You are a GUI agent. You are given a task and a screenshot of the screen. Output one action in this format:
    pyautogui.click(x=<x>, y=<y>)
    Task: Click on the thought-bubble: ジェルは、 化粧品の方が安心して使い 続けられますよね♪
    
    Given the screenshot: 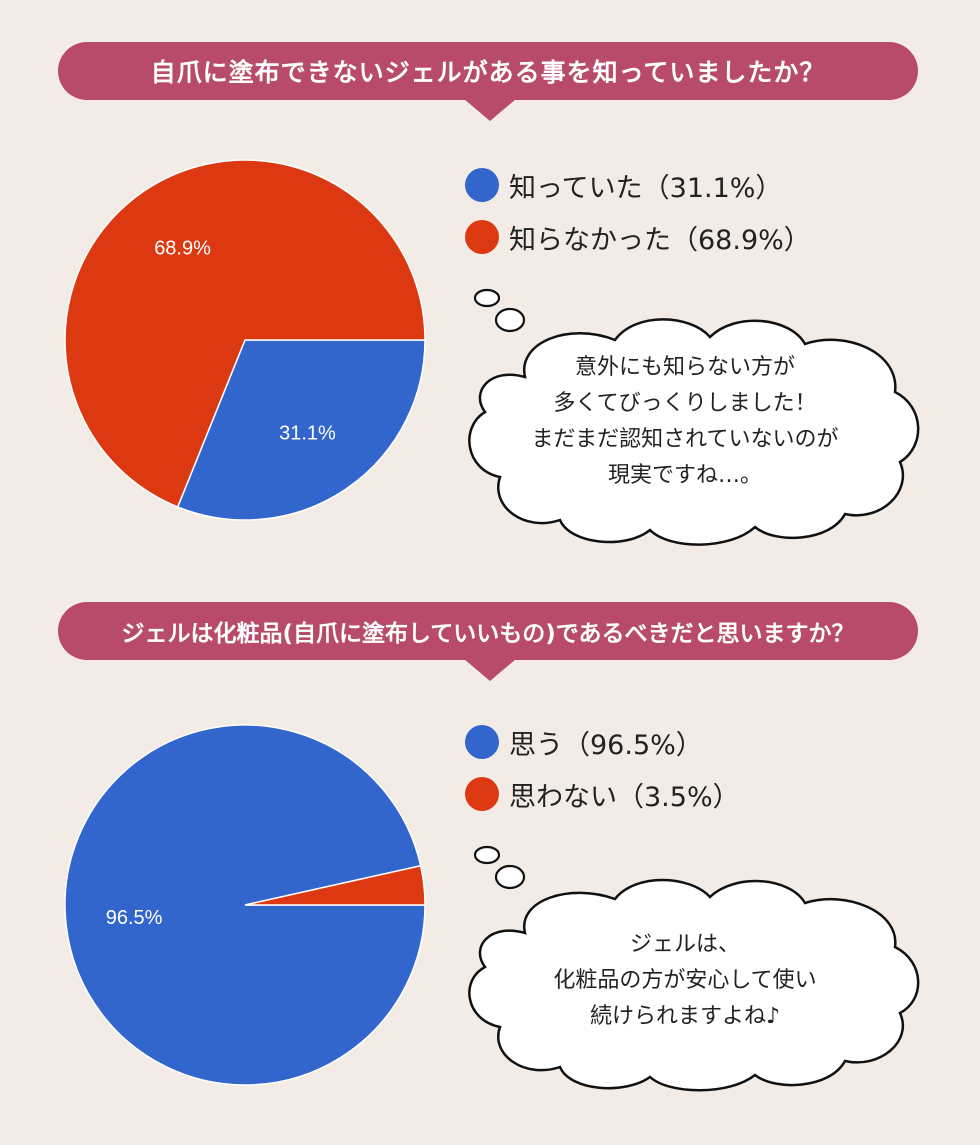 What is the action you would take?
    pyautogui.click(x=690, y=972)
    